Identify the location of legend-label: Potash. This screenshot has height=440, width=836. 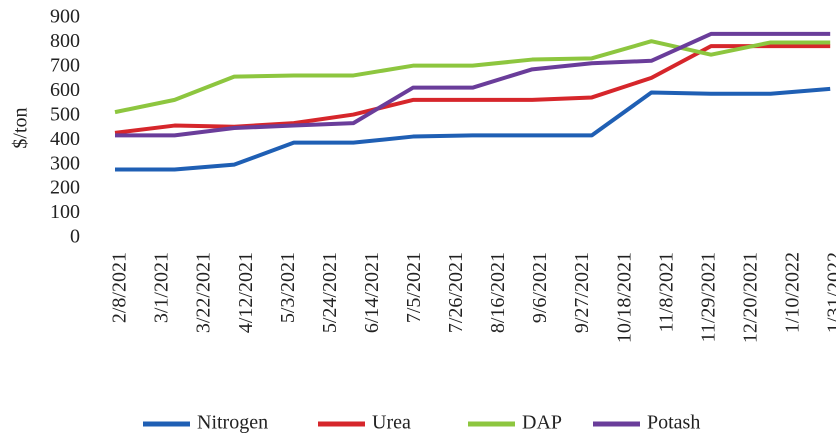
(673, 423).